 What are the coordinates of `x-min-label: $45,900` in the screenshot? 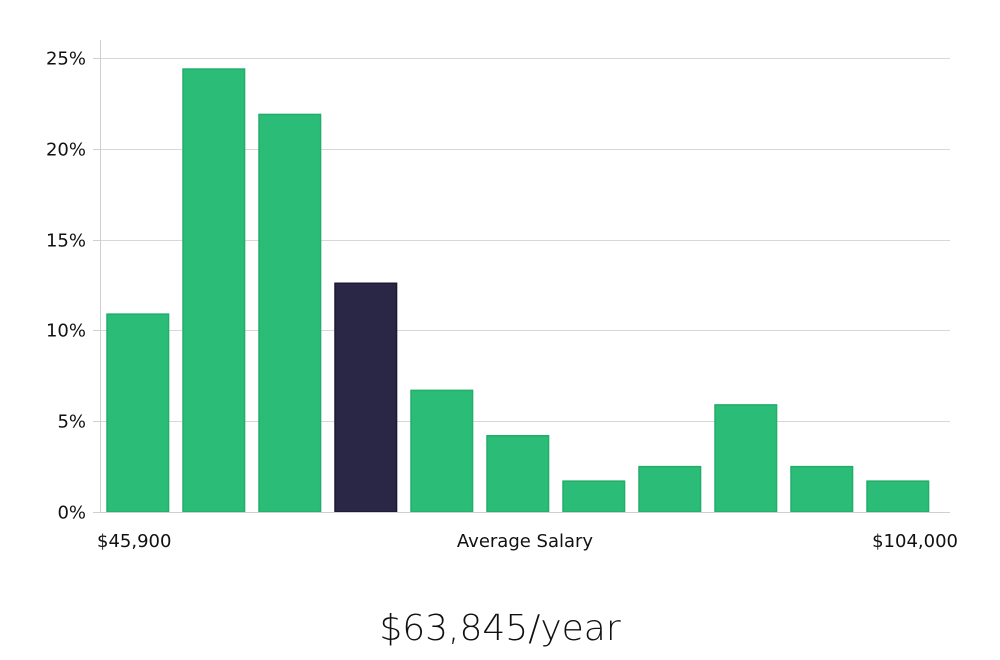 It's located at (134, 541).